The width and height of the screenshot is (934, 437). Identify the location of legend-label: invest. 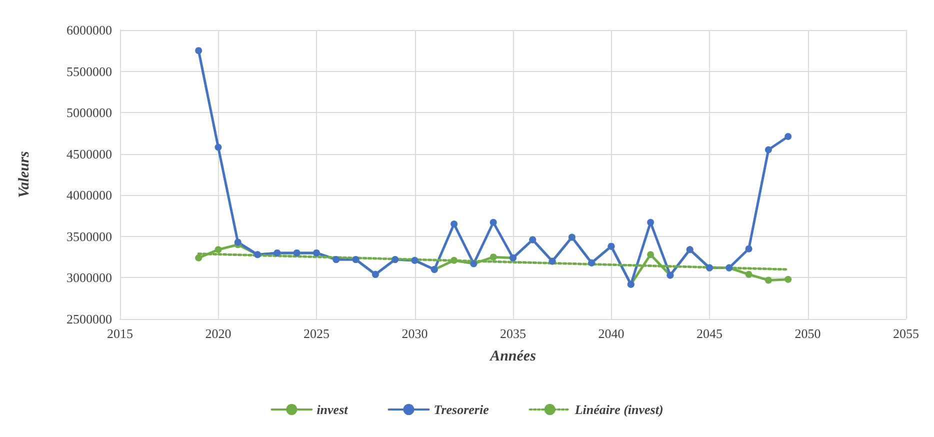
(332, 409).